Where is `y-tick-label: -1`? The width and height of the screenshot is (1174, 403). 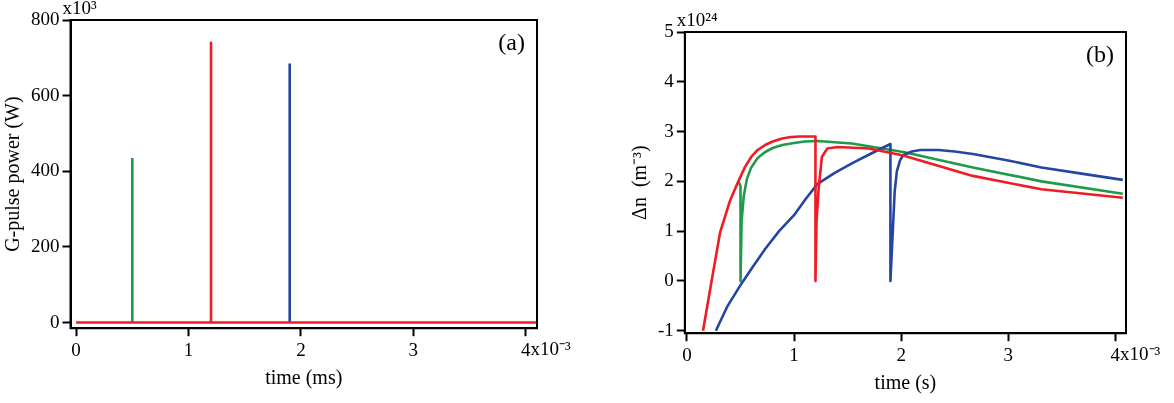
y-tick-label: -1 is located at coordinates (666, 329).